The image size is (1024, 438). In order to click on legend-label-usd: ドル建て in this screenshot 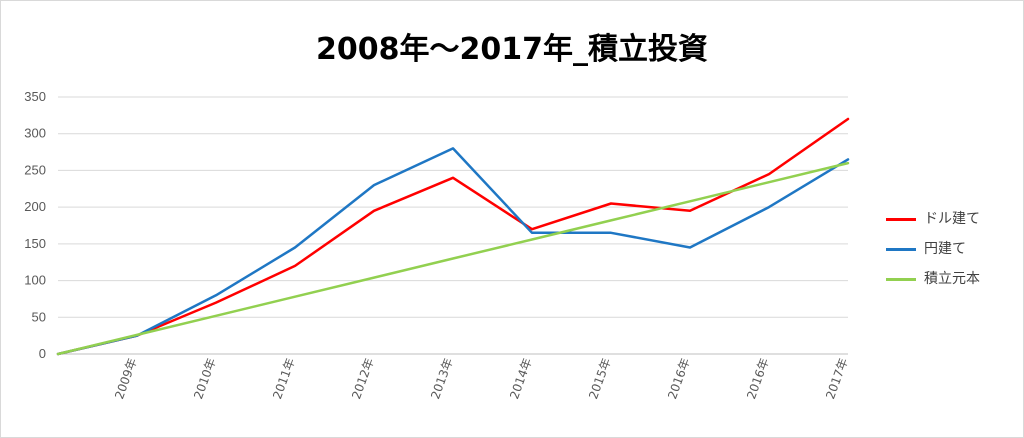, I will do `click(952, 219)`.